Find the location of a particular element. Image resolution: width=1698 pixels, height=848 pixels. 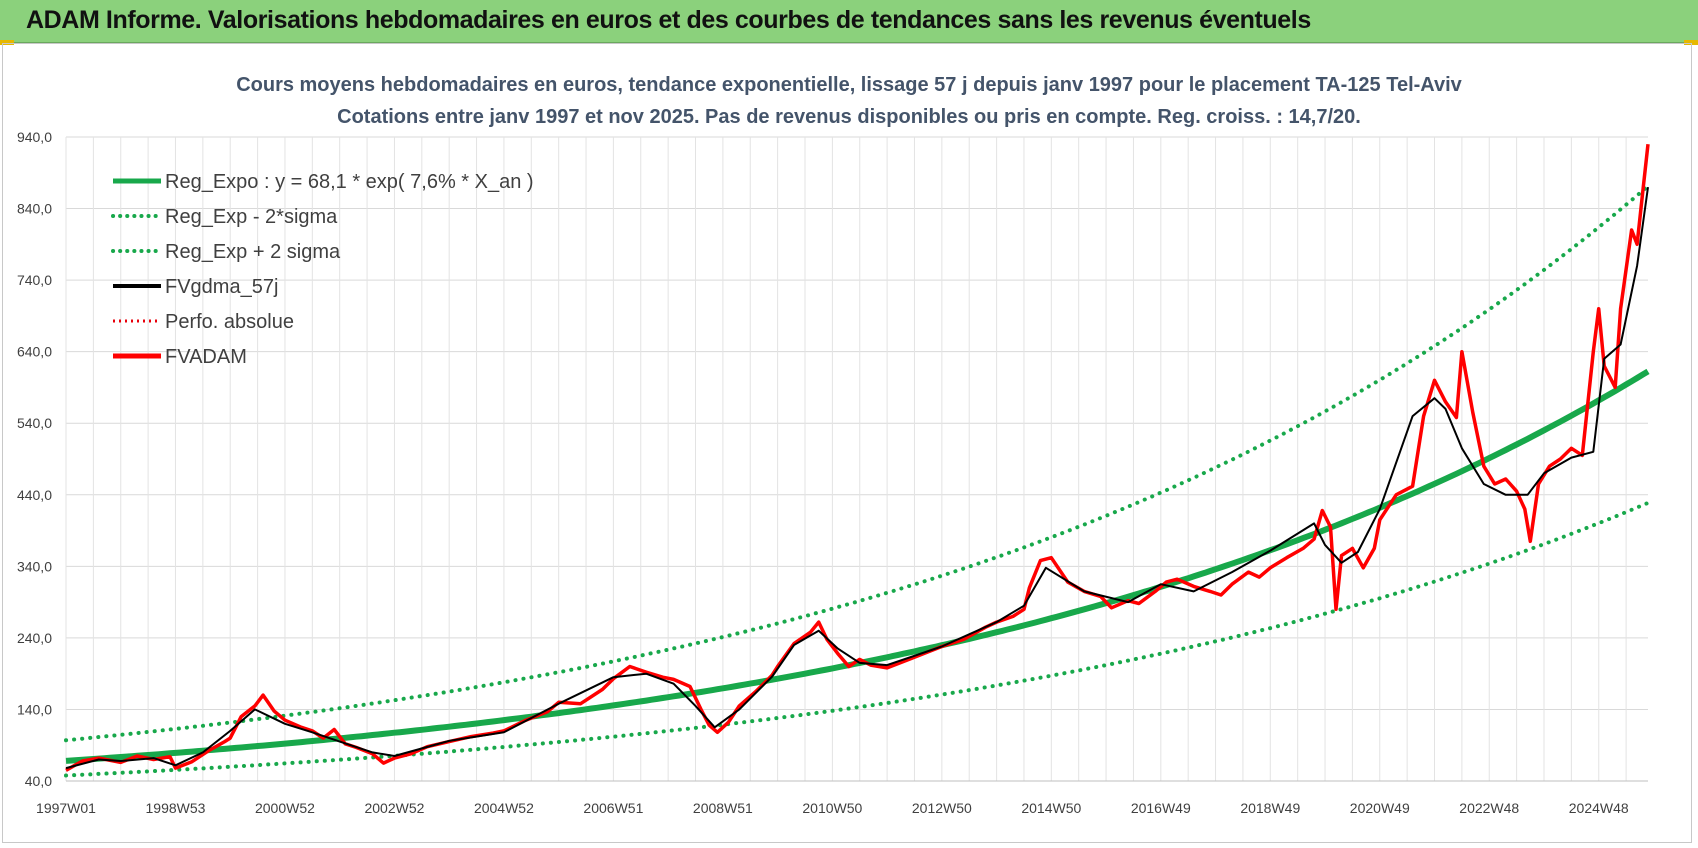

x-tick-label: 2024W48 is located at coordinates (1599, 808).